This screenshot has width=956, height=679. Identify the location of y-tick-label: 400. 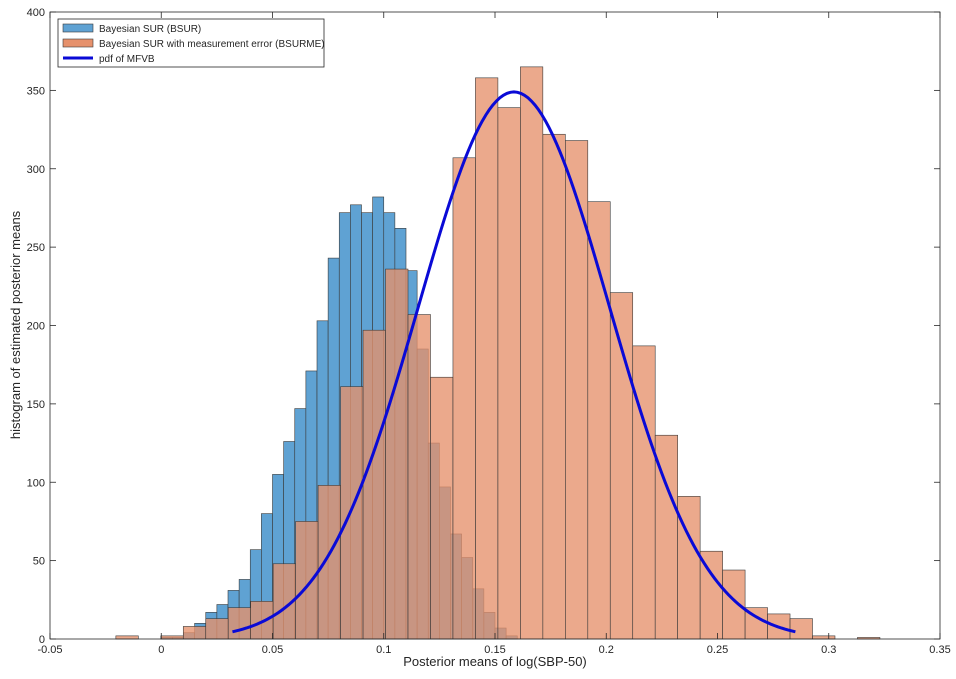
(36, 13).